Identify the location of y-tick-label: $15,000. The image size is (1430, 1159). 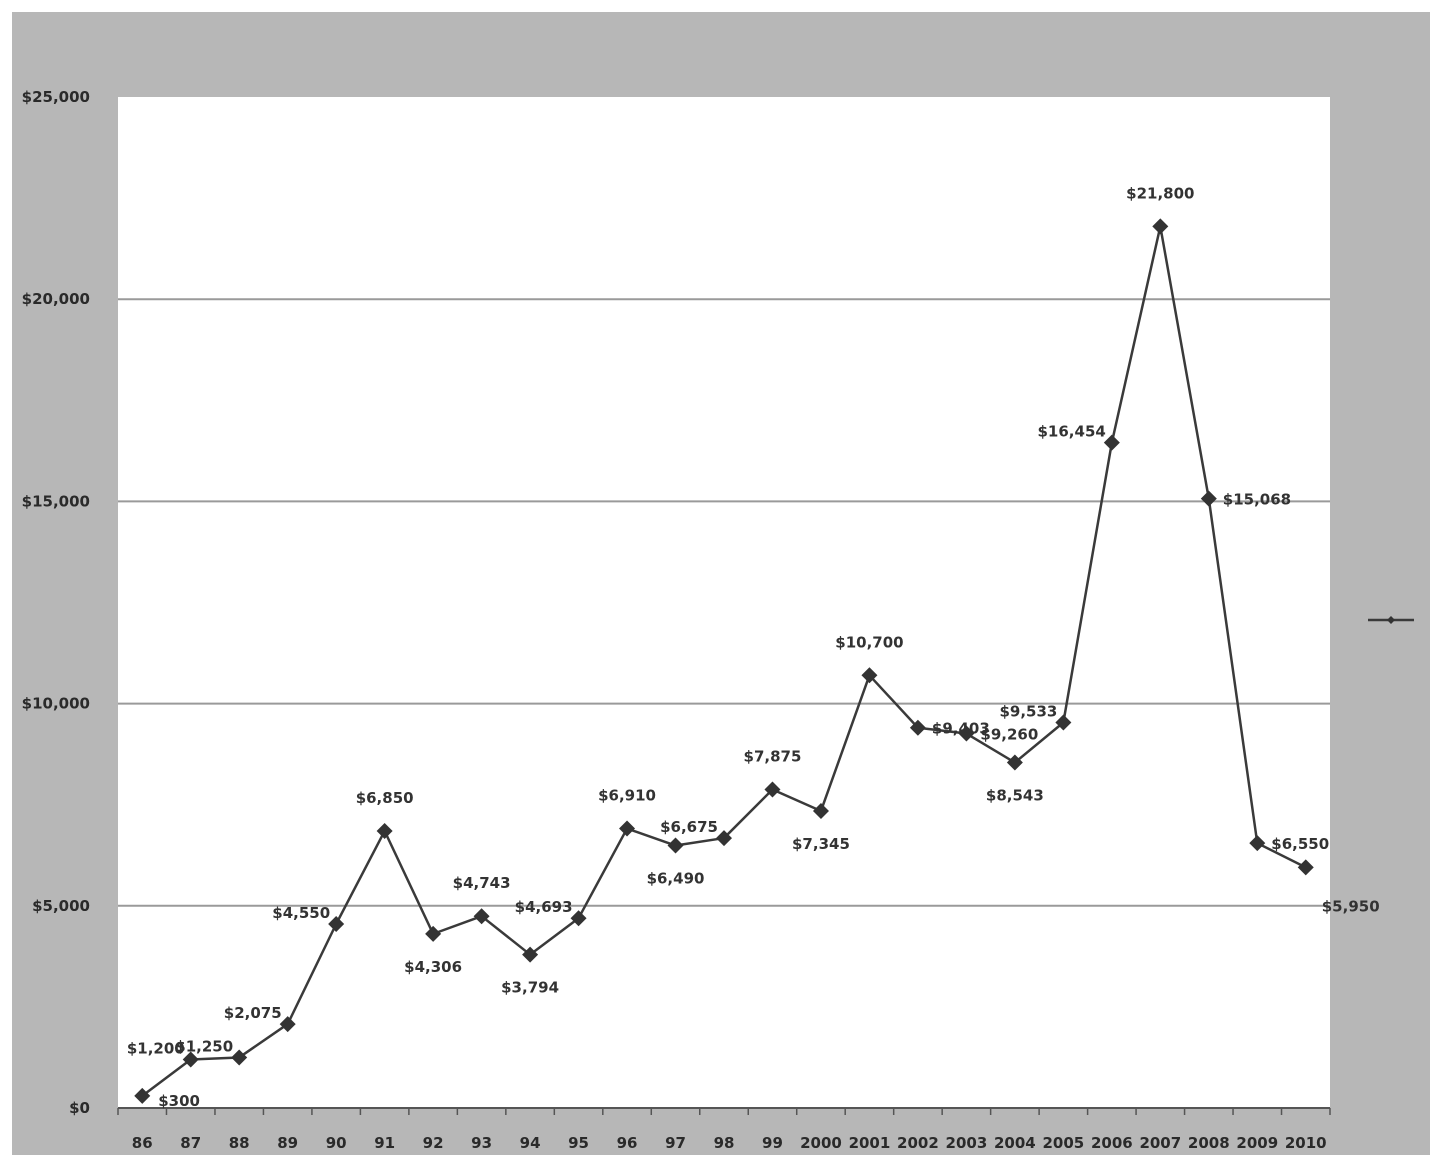
(56, 501).